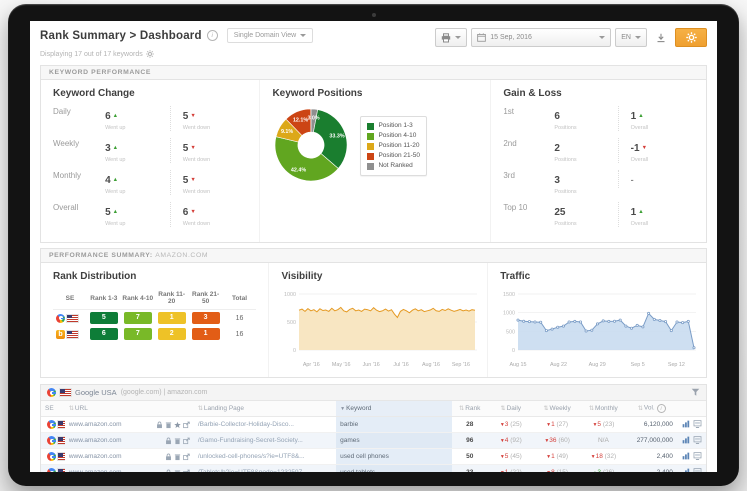 This screenshot has width=747, height=491. I want to click on svg-text: Apr '16, so click(311, 365).